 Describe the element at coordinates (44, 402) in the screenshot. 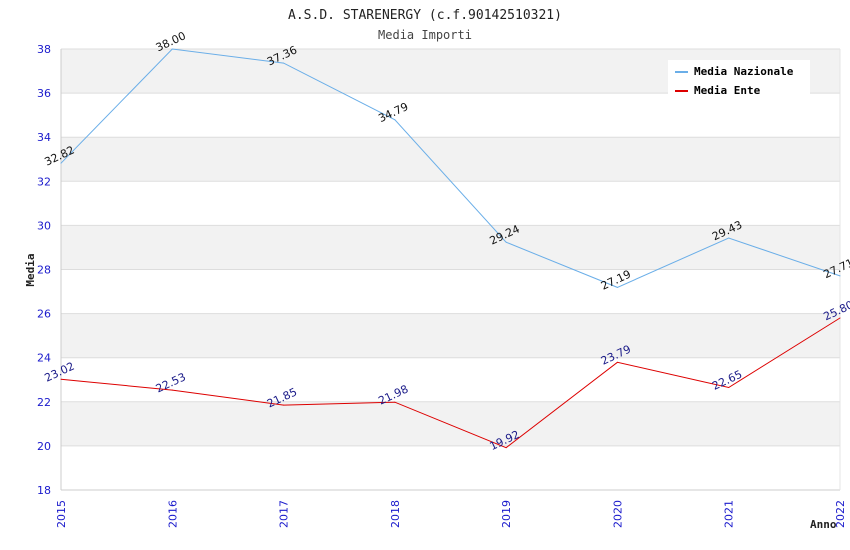

I see `y-tick-label: 22` at that location.